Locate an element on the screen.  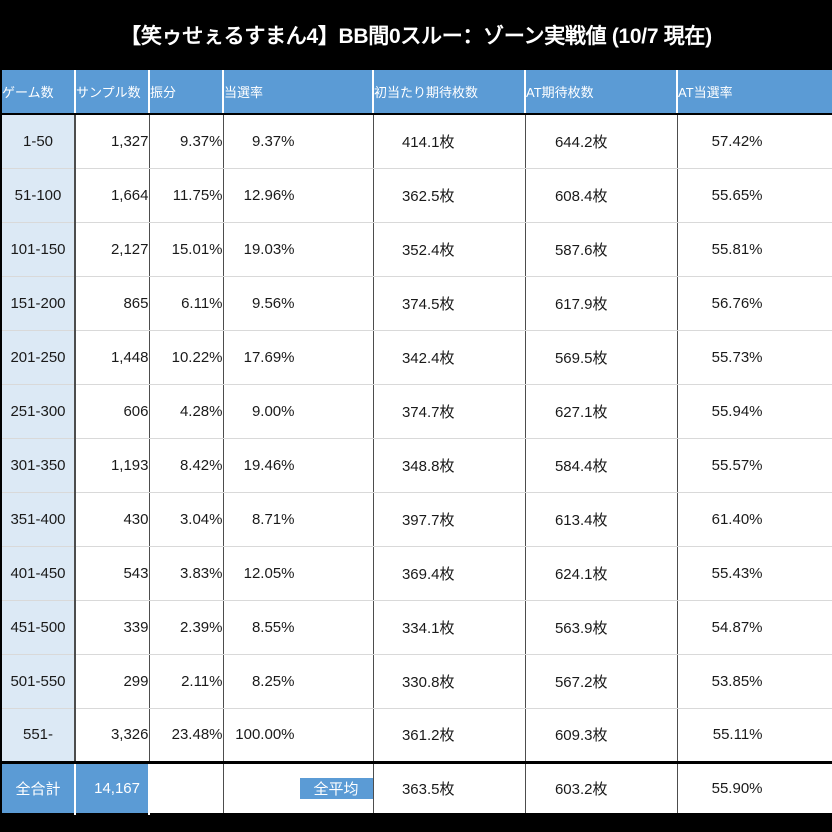
row-label-game-range: 51-100 is located at coordinates (38, 195).